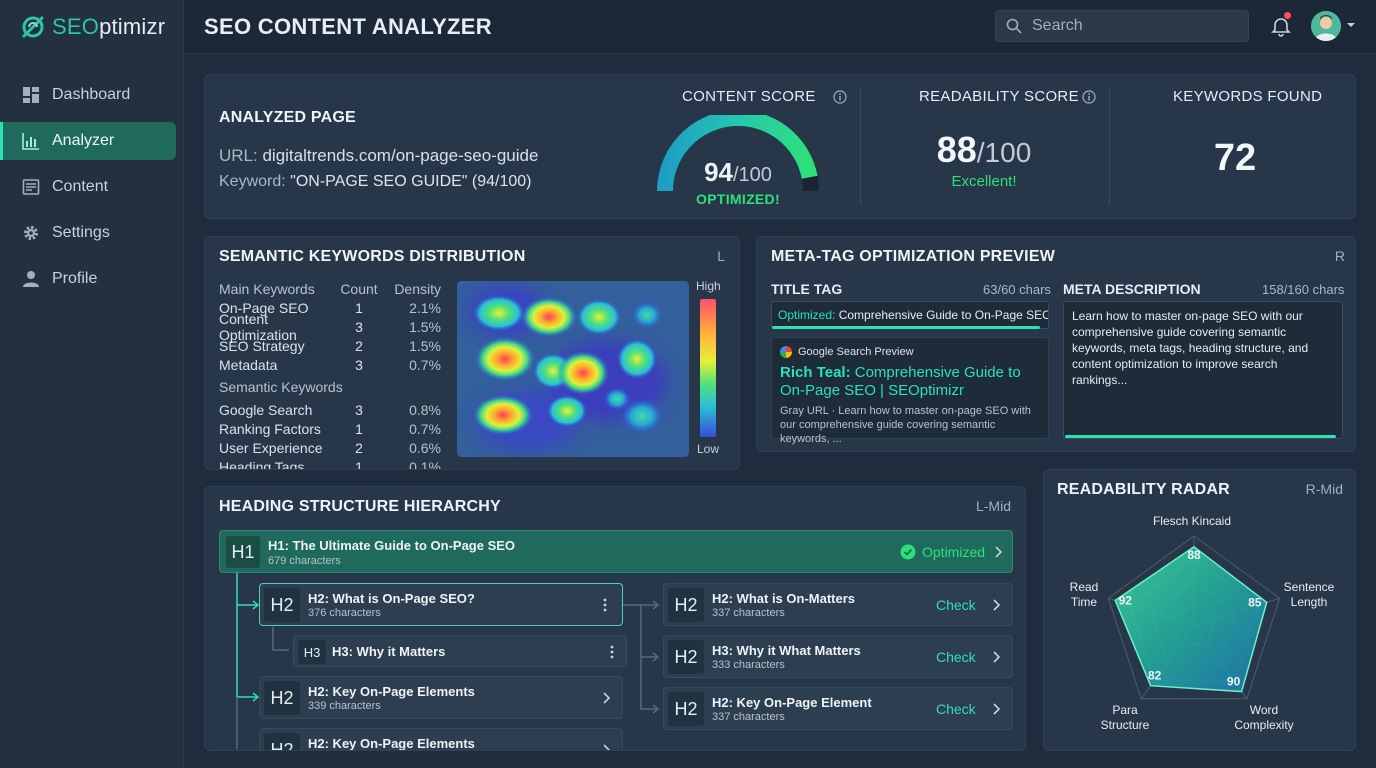 This screenshot has width=1376, height=768. Describe the element at coordinates (999, 96) in the screenshot. I see `readability-score-label: READABILITY SCORE` at that location.